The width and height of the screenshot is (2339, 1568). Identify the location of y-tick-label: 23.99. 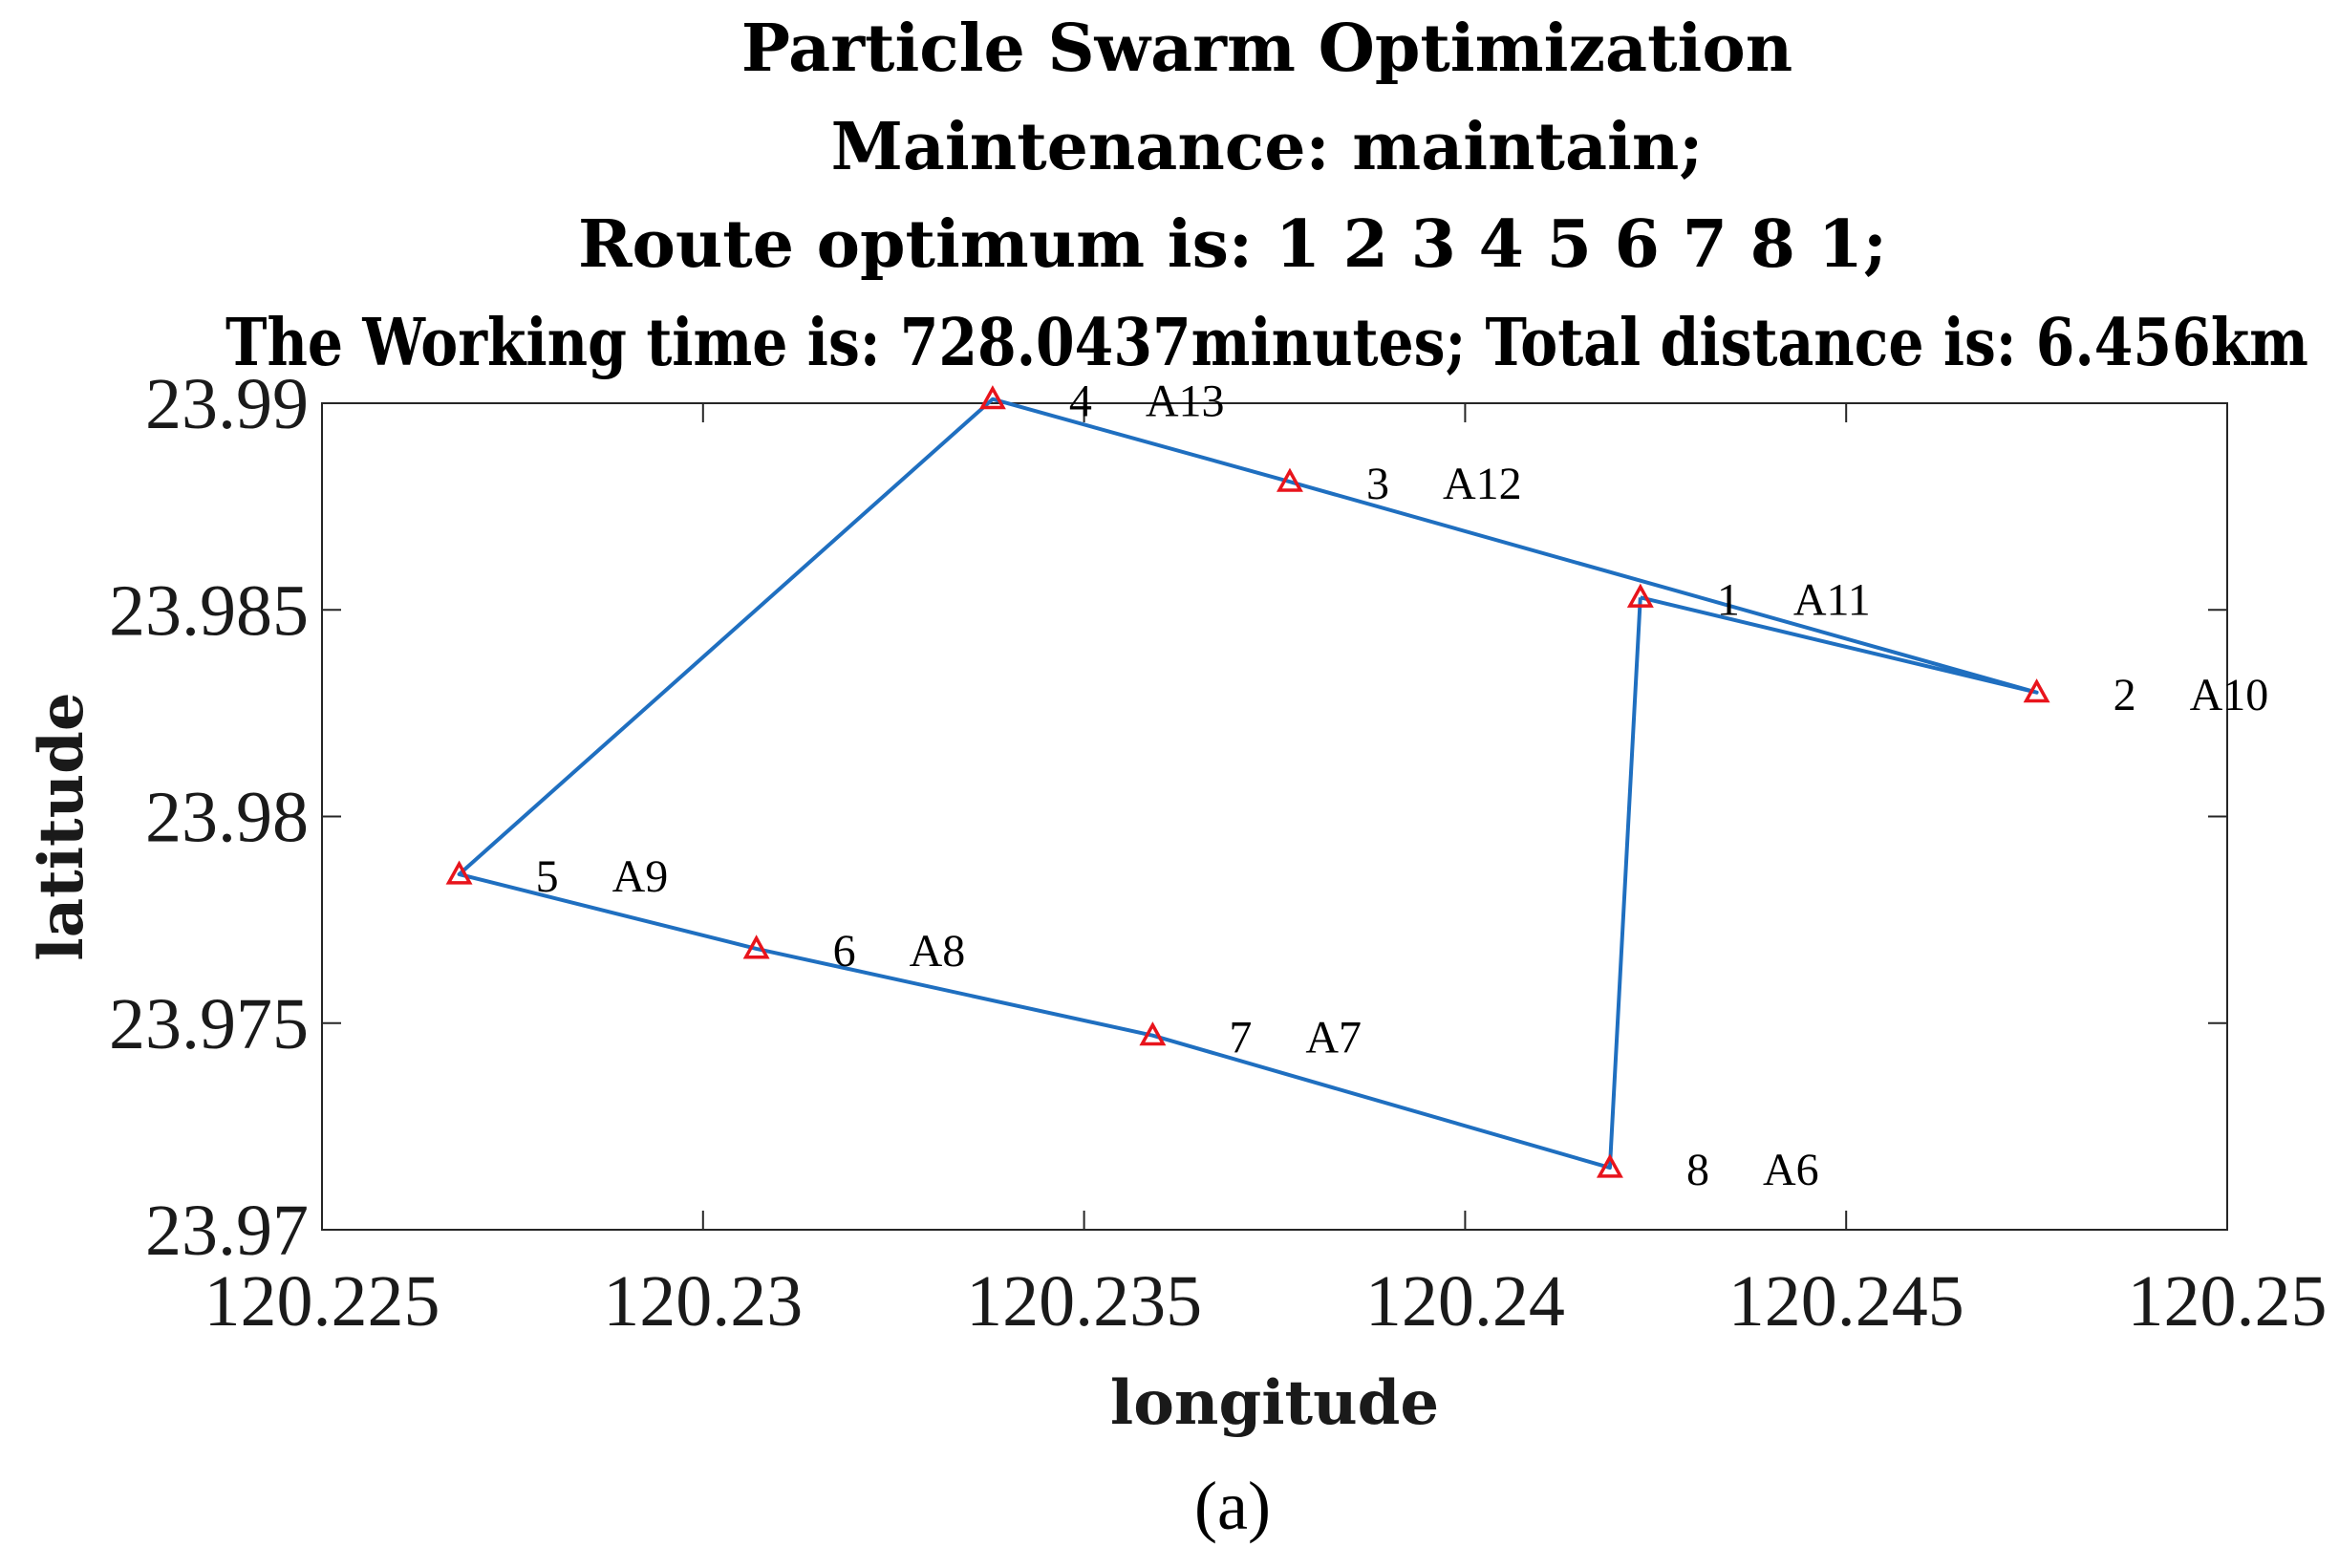
(227, 404).